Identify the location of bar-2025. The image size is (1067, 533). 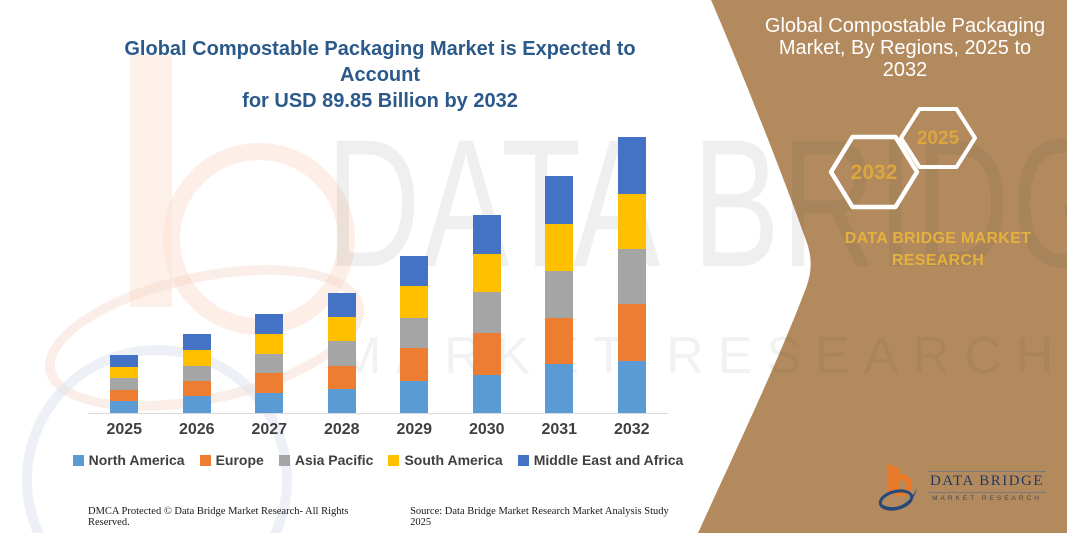
(124, 383).